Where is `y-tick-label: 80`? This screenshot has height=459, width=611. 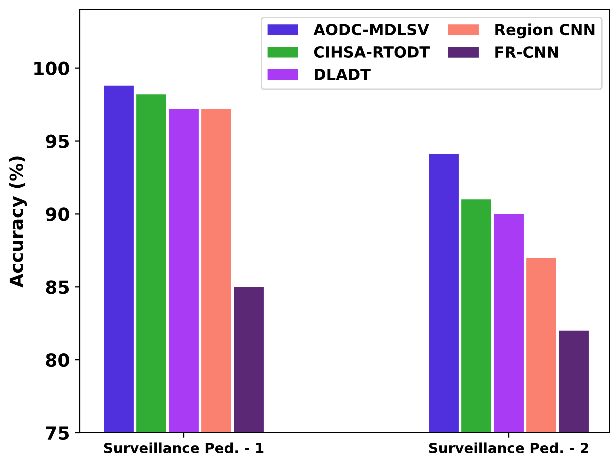
y-tick-label: 80 is located at coordinates (58, 361).